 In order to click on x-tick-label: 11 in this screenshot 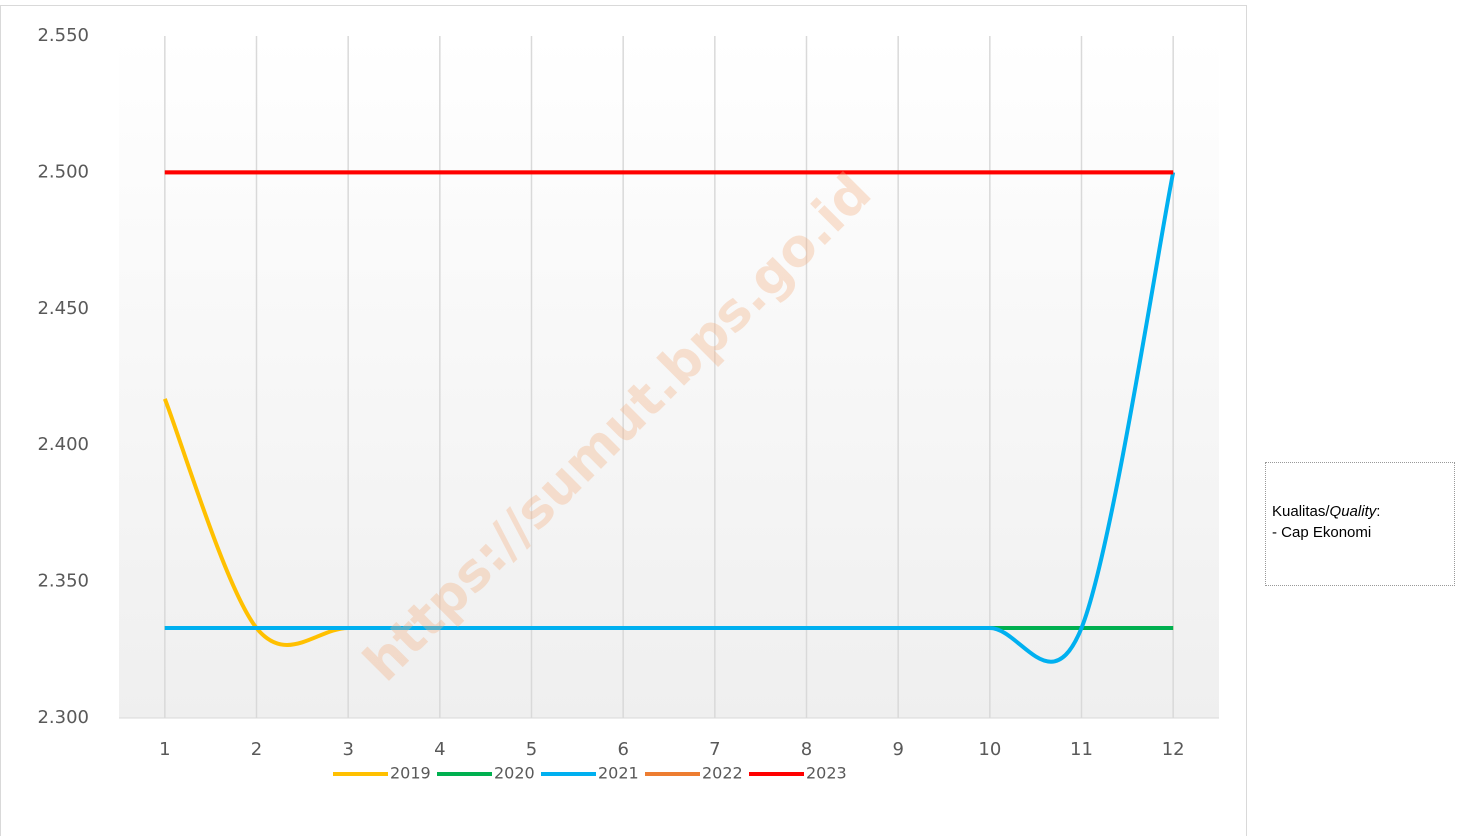, I will do `click(1081, 749)`.